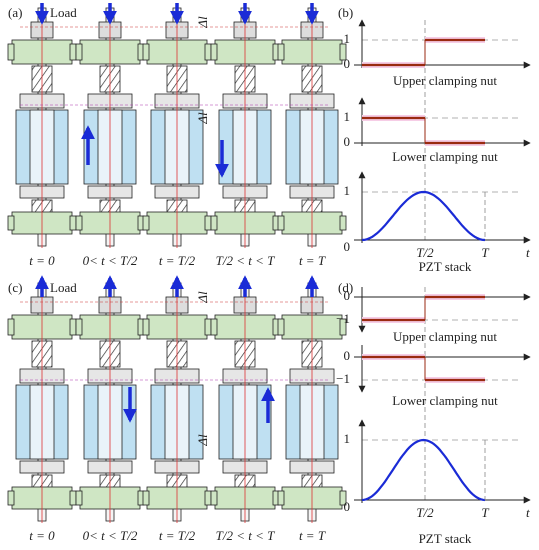  Describe the element at coordinates (345, 12) in the screenshot. I see `panel-label: (b)` at that location.